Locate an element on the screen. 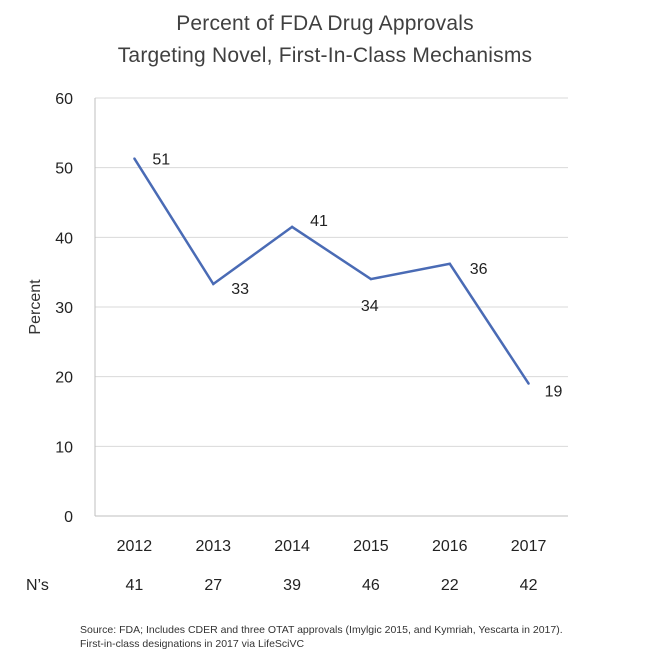  x-tick-label: 2017 is located at coordinates (529, 546).